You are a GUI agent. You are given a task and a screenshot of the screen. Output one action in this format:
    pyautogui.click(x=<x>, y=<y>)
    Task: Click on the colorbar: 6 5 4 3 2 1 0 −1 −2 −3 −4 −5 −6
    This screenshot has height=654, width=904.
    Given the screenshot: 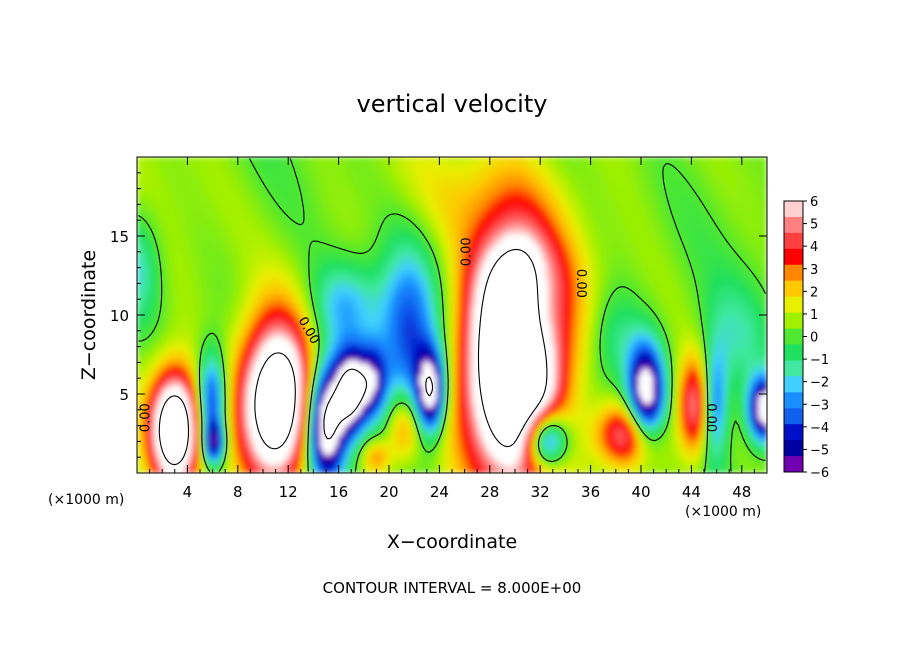 What is the action you would take?
    pyautogui.click(x=806, y=338)
    